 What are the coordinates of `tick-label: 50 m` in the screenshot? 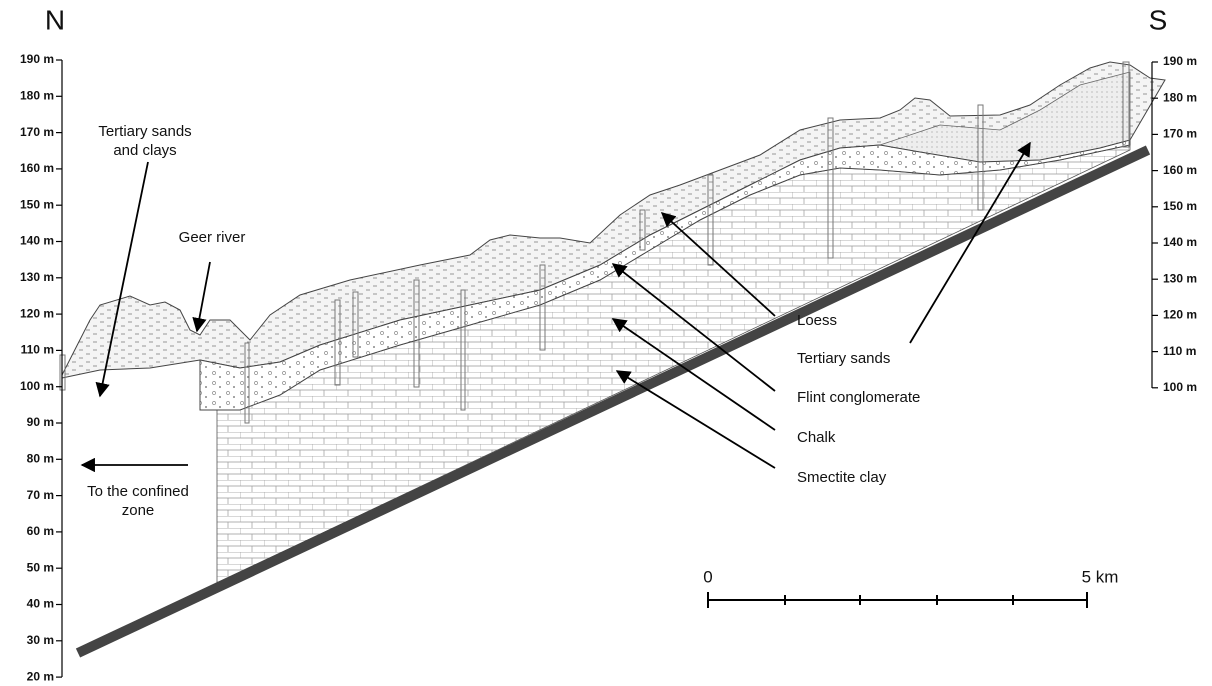 It's located at (40, 567).